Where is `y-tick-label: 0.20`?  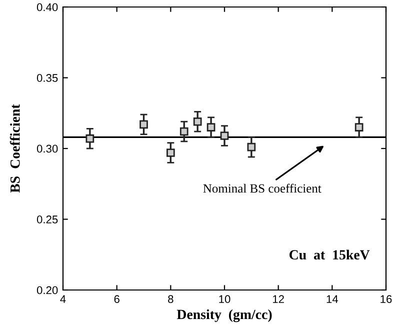 y-tick-label: 0.20 is located at coordinates (47, 290).